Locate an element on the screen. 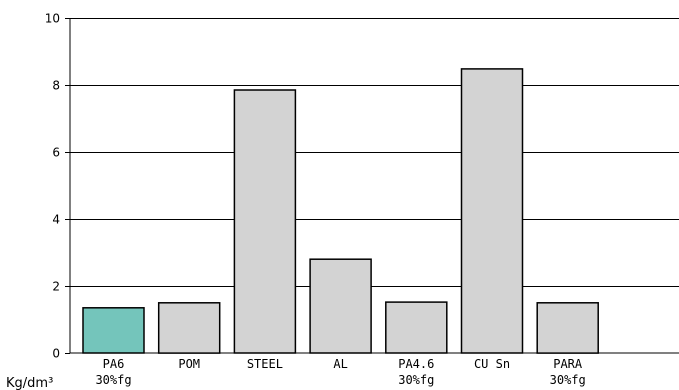  y-tick-label: 0 is located at coordinates (56, 354).